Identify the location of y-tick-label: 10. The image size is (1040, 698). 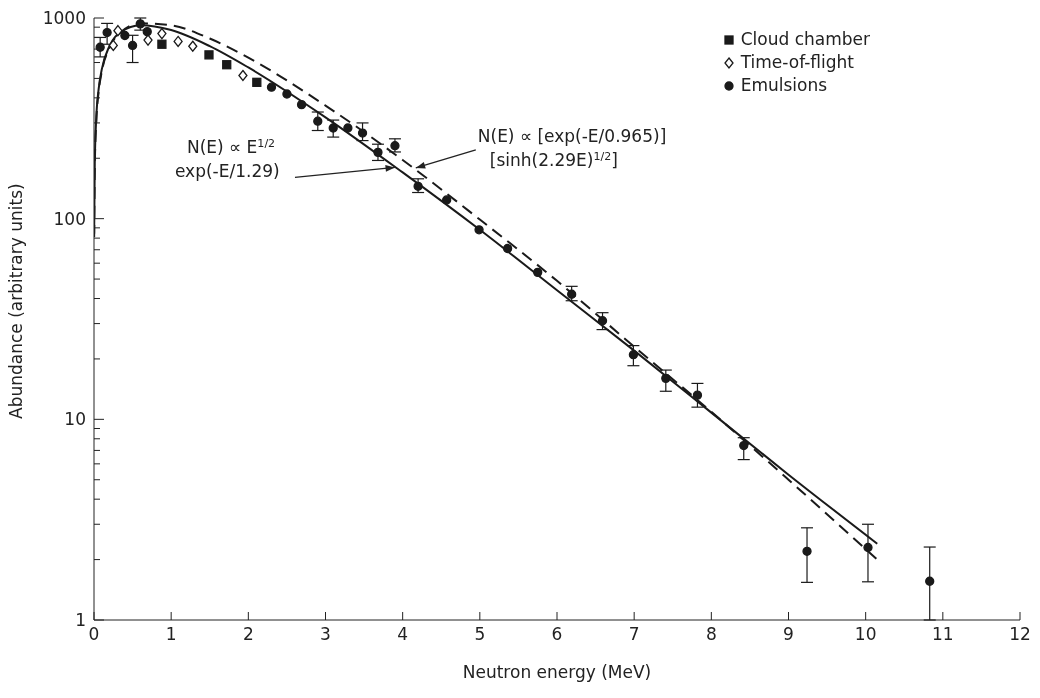
(75, 419).